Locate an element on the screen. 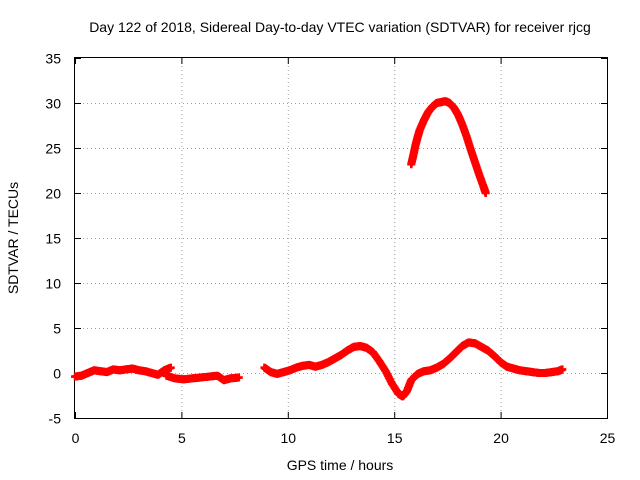  y-tick-label: 0 is located at coordinates (57, 374).